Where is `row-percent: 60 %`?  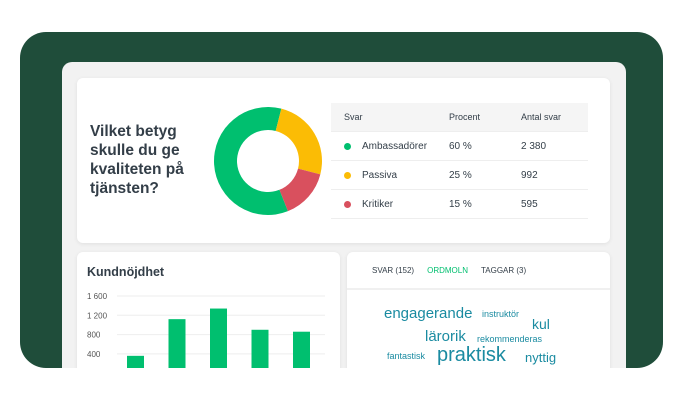
row-percent: 60 % is located at coordinates (460, 146).